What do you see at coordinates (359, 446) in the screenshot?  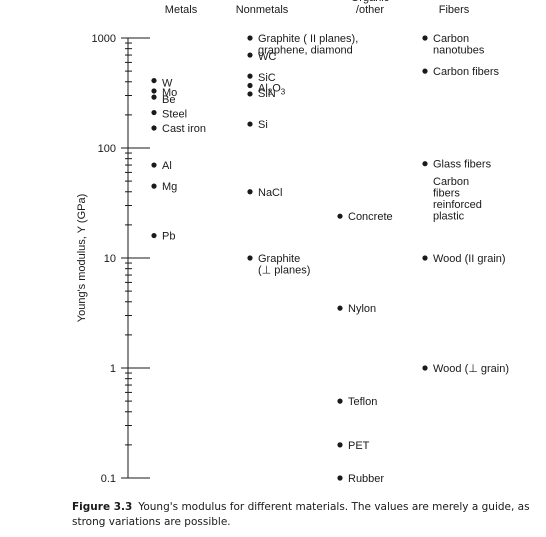 I see `point-label: PET` at bounding box center [359, 446].